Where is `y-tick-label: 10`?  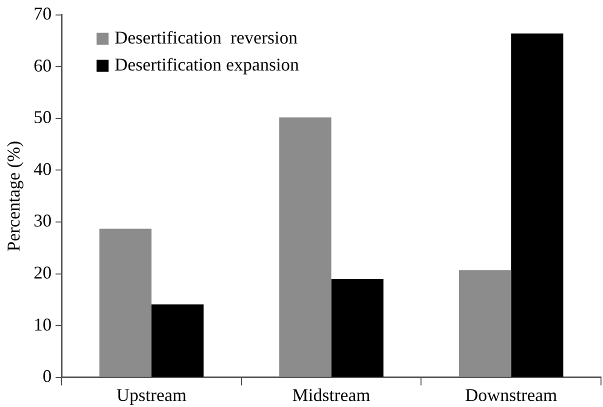
y-tick-label: 10 is located at coordinates (43, 324).